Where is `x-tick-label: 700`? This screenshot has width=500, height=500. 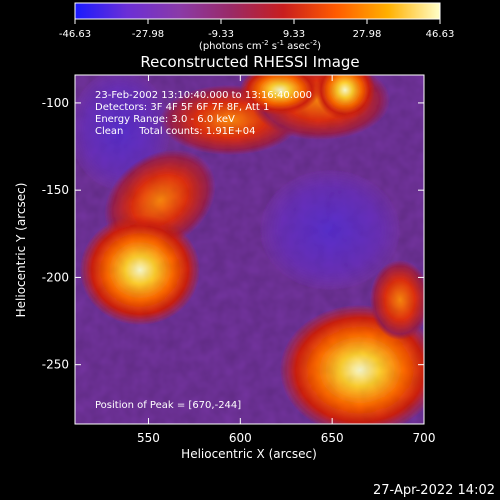 x-tick-label: 700 is located at coordinates (424, 438).